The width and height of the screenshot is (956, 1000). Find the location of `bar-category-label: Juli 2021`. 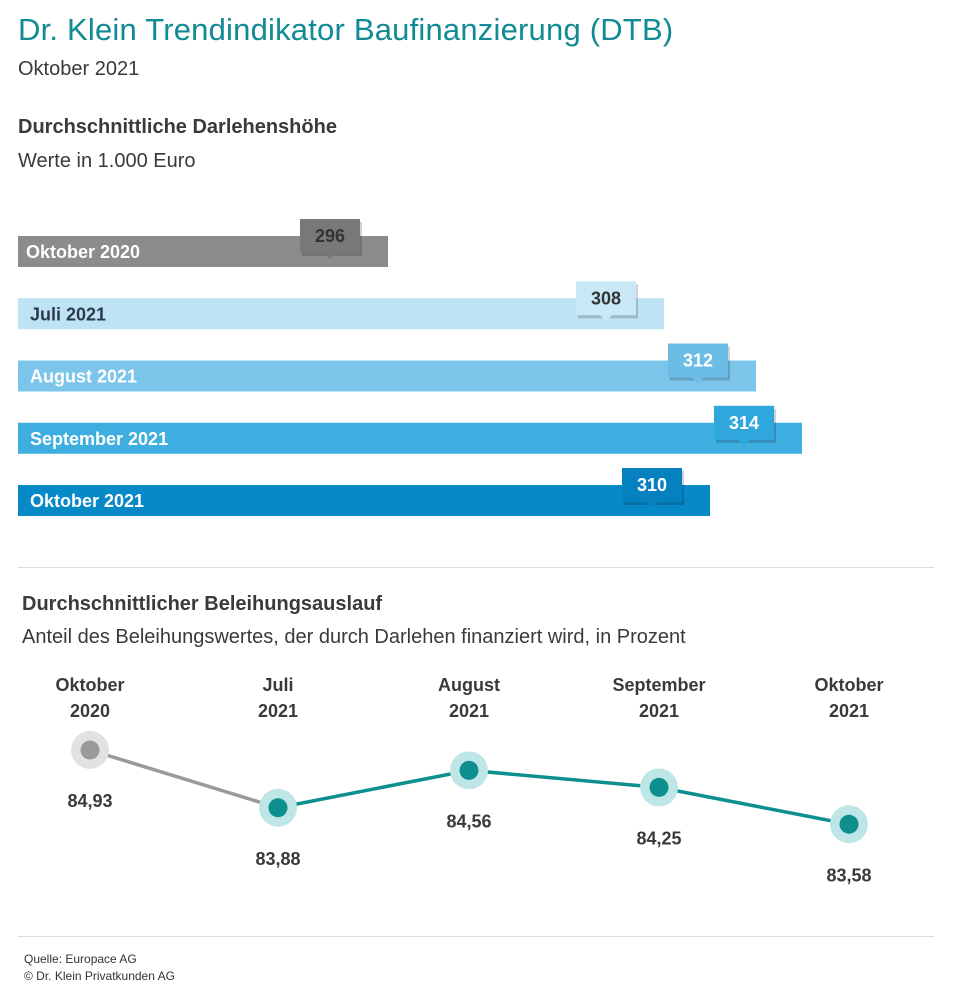

bar-category-label: Juli 2021 is located at coordinates (68, 314).